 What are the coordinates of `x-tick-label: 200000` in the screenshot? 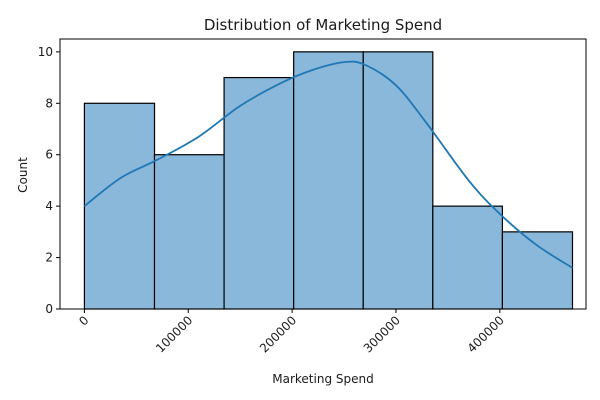 It's located at (278, 334).